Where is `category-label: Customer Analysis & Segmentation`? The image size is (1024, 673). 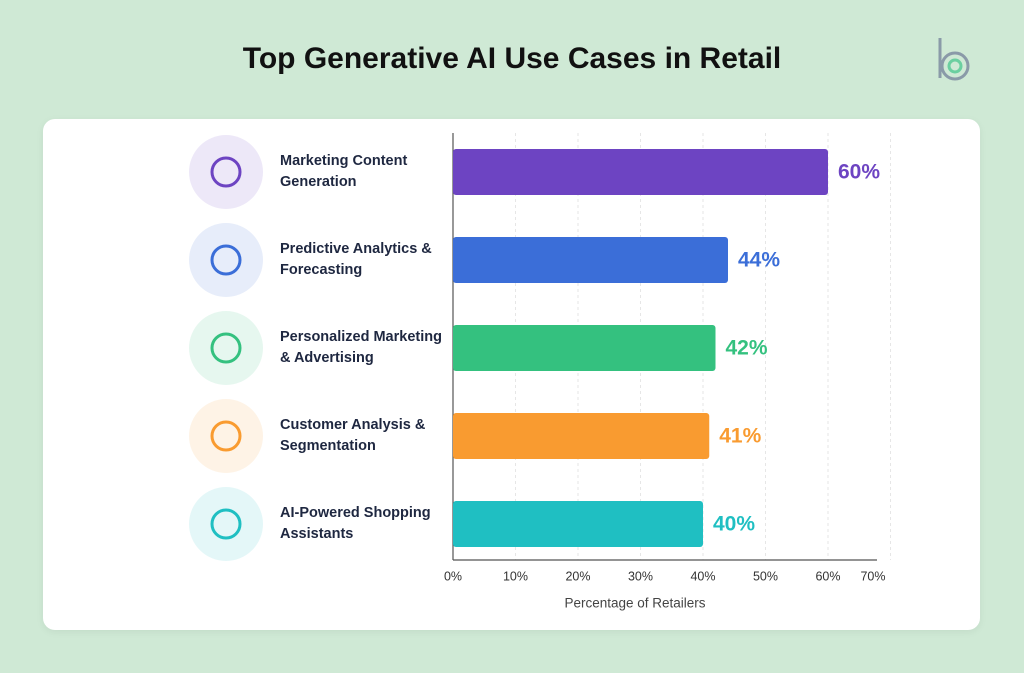 category-label: Customer Analysis & Segmentation is located at coordinates (353, 435).